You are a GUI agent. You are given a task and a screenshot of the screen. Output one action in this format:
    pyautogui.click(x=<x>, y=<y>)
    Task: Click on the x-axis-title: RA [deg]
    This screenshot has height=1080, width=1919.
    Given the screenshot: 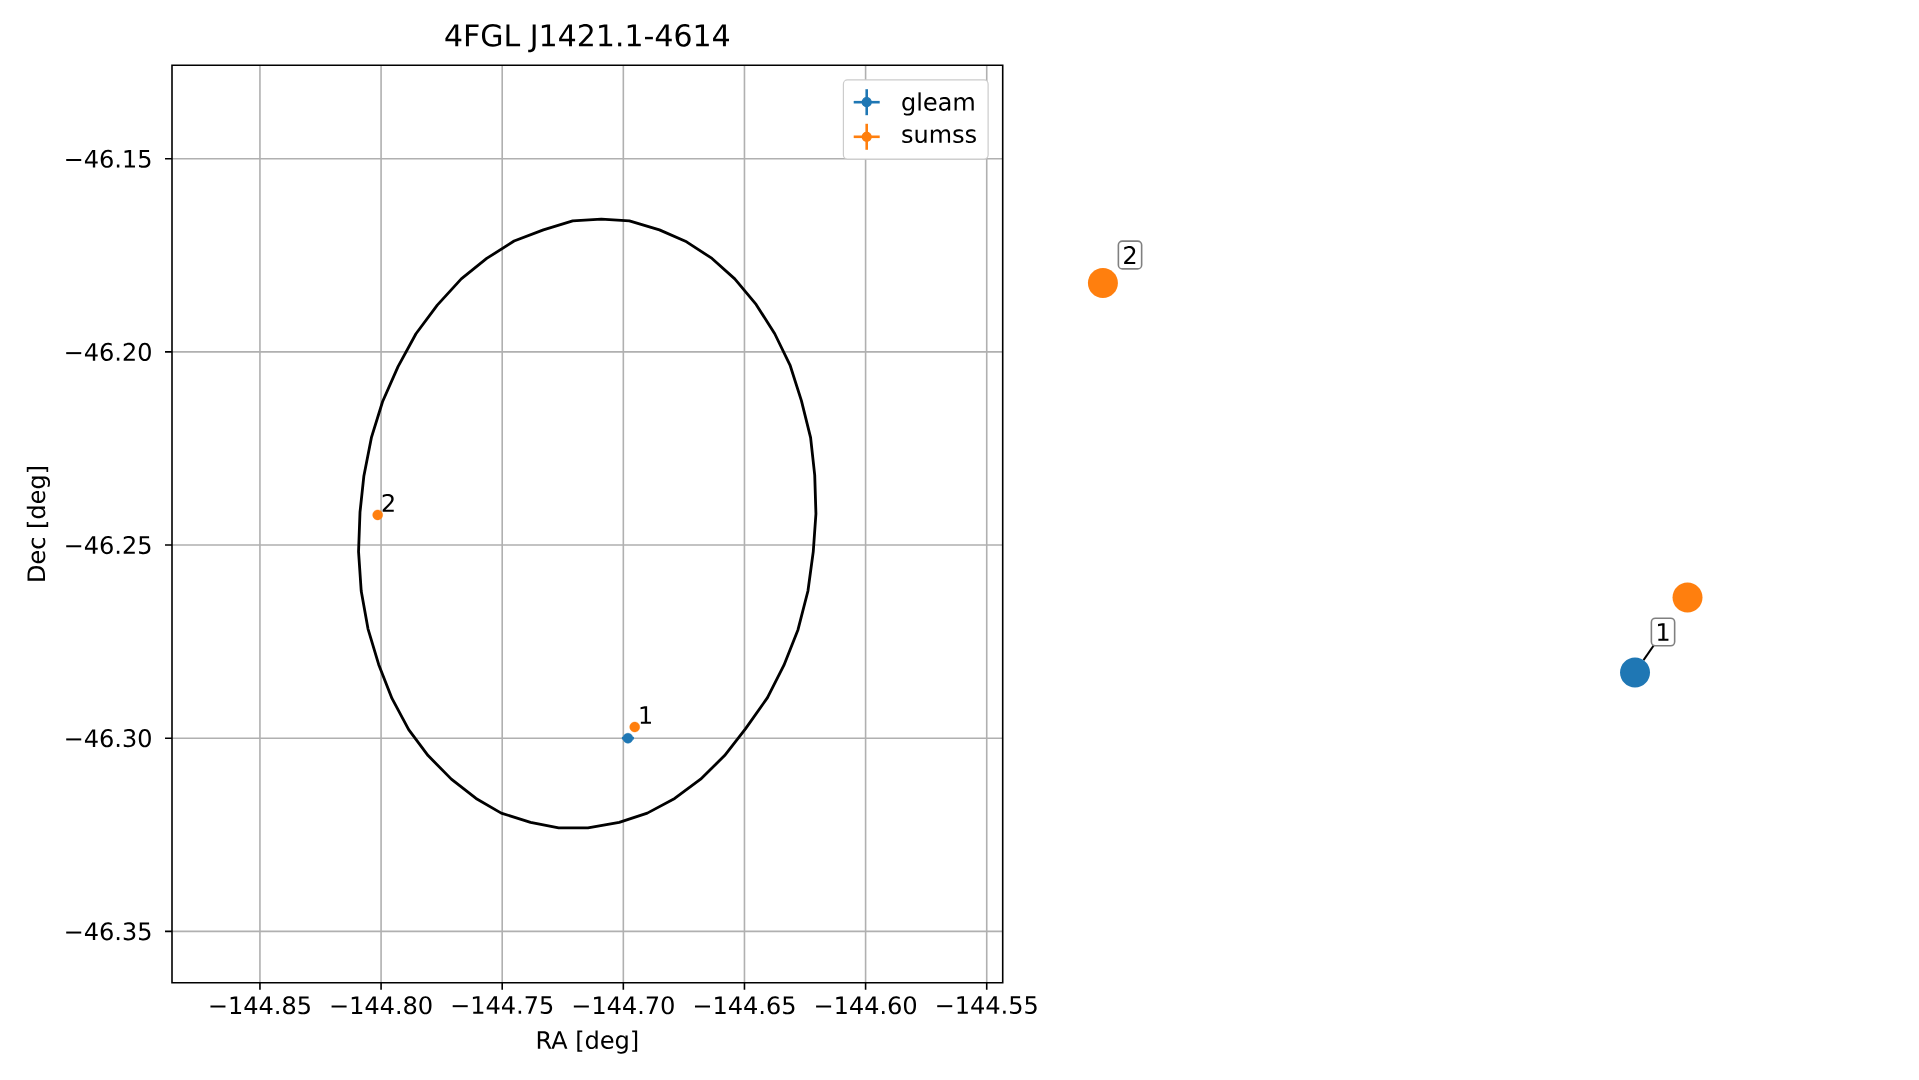 What is the action you would take?
    pyautogui.click(x=587, y=1042)
    